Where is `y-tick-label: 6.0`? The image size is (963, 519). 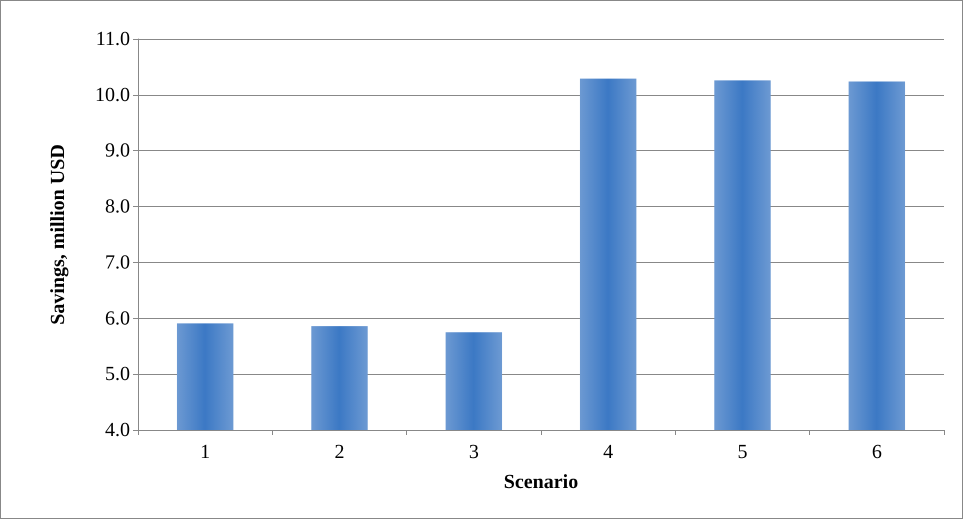
y-tick-label: 6.0 is located at coordinates (117, 318).